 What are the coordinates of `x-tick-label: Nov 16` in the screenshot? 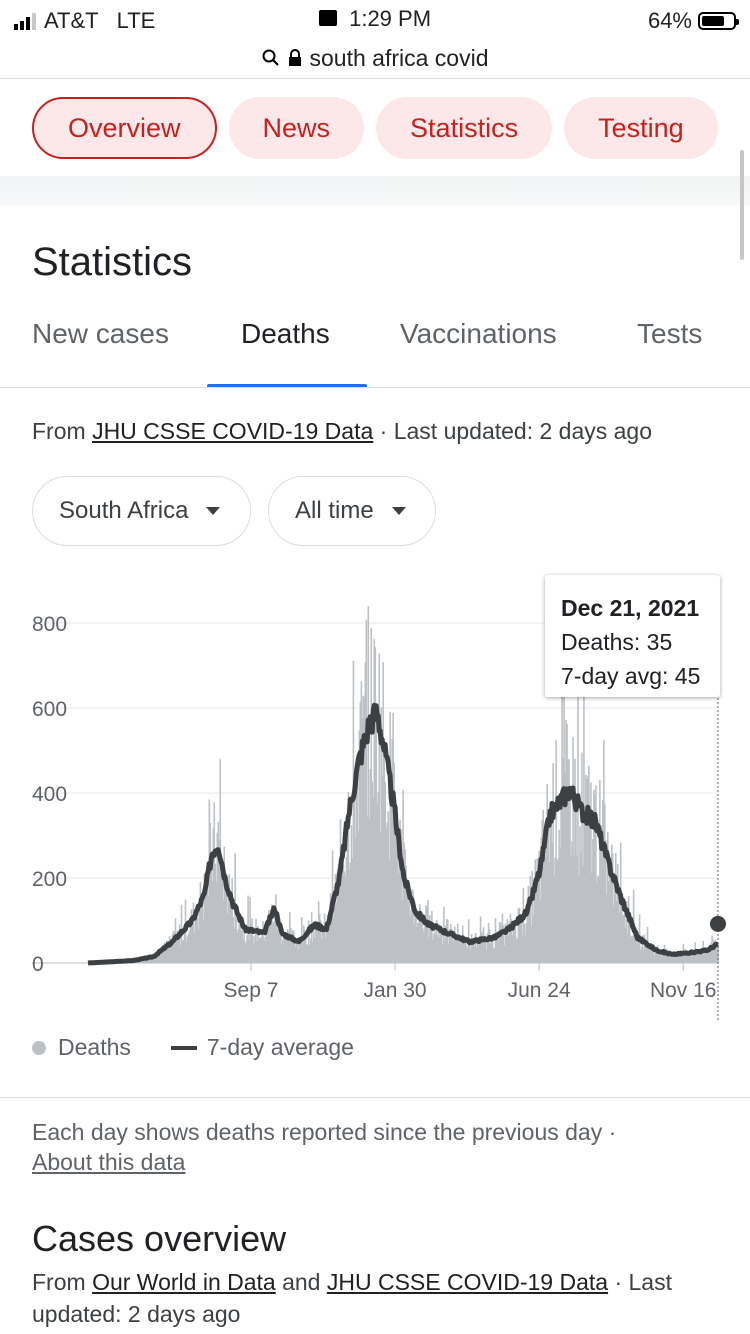 It's located at (683, 990).